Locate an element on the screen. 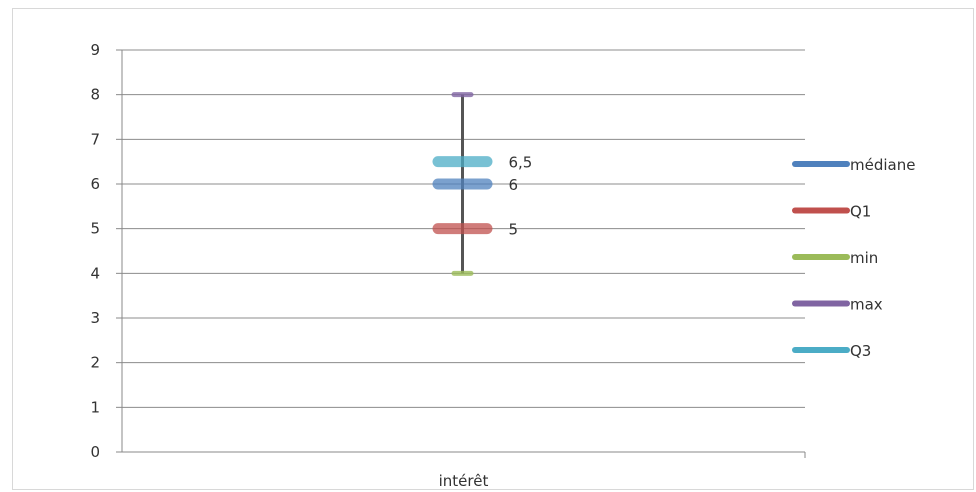 Image resolution: width=976 pixels, height=492 pixels. data-label-Q1: 5 is located at coordinates (514, 230).